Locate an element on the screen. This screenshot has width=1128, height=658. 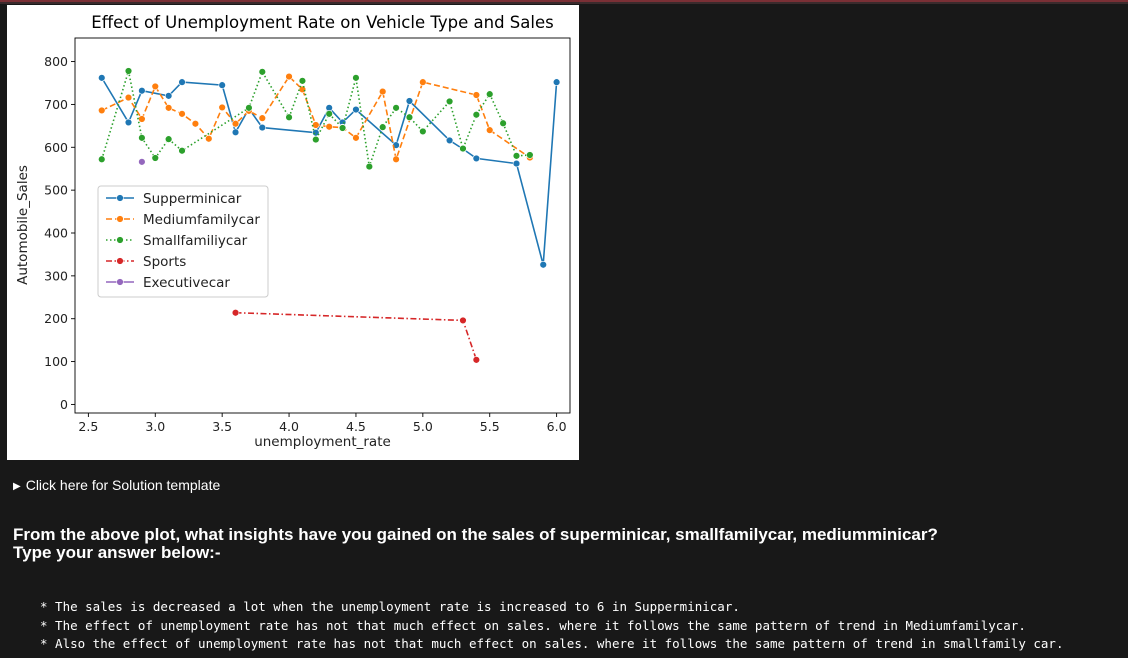
y-tick-label: 600 is located at coordinates (56, 147).